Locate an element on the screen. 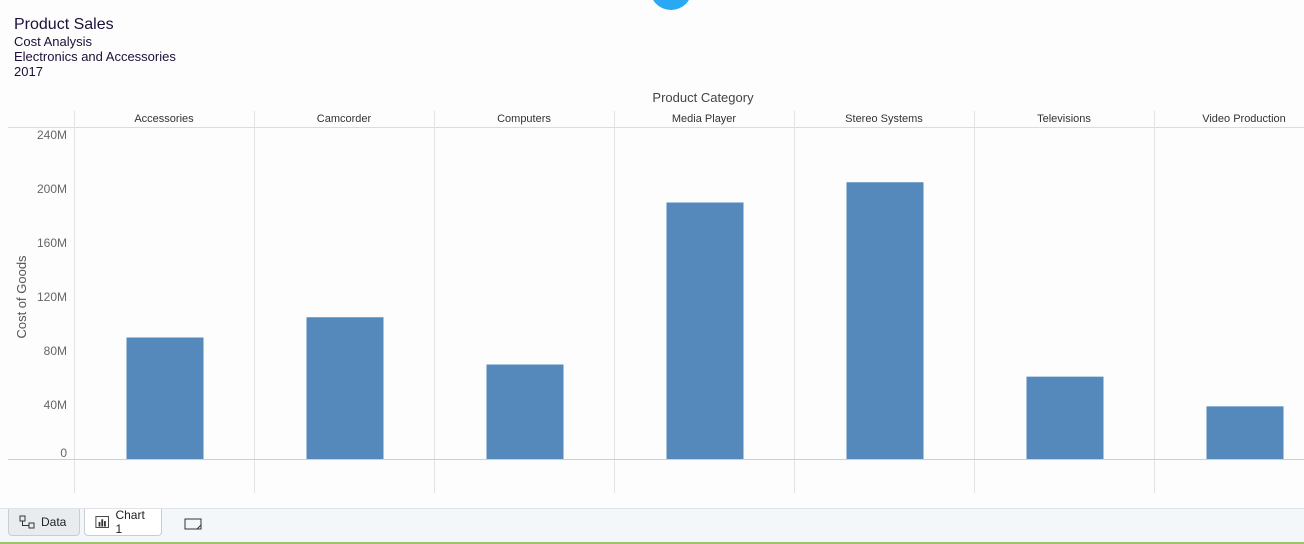 The width and height of the screenshot is (1304, 544). column-header-title: Product Category is located at coordinates (703, 97).